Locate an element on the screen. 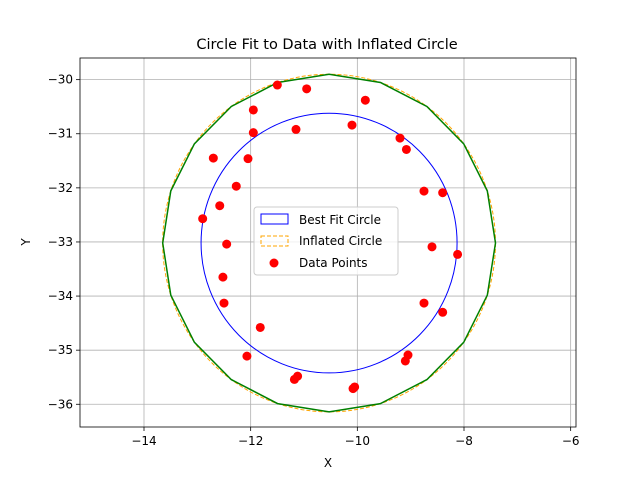 Image resolution: width=640 pixels, height=480 pixels. y-tick-label: −32 is located at coordinates (60, 188).